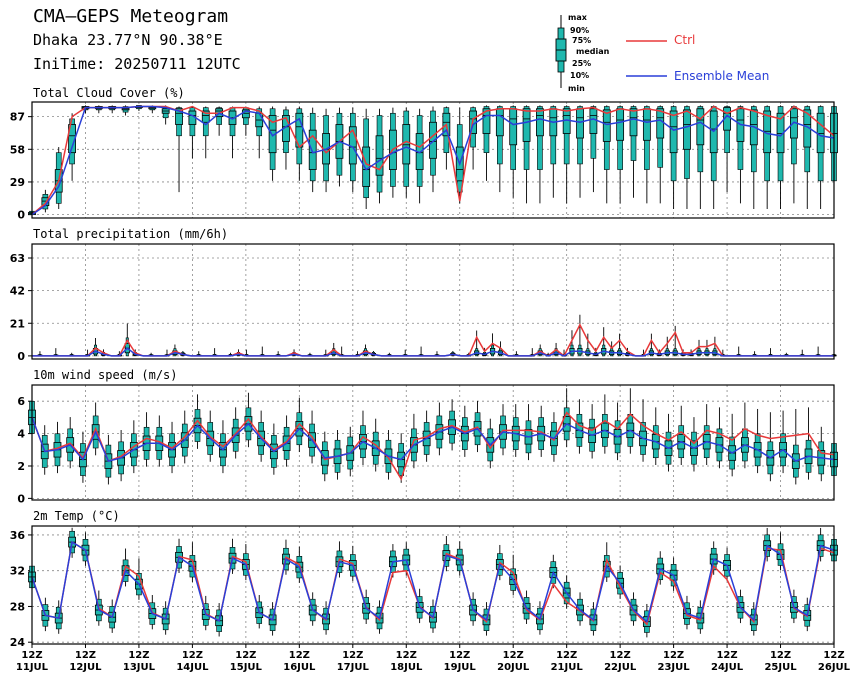 The image size is (859, 681). What do you see at coordinates (17, 323) in the screenshot?
I see `y-tick-label: 21` at bounding box center [17, 323].